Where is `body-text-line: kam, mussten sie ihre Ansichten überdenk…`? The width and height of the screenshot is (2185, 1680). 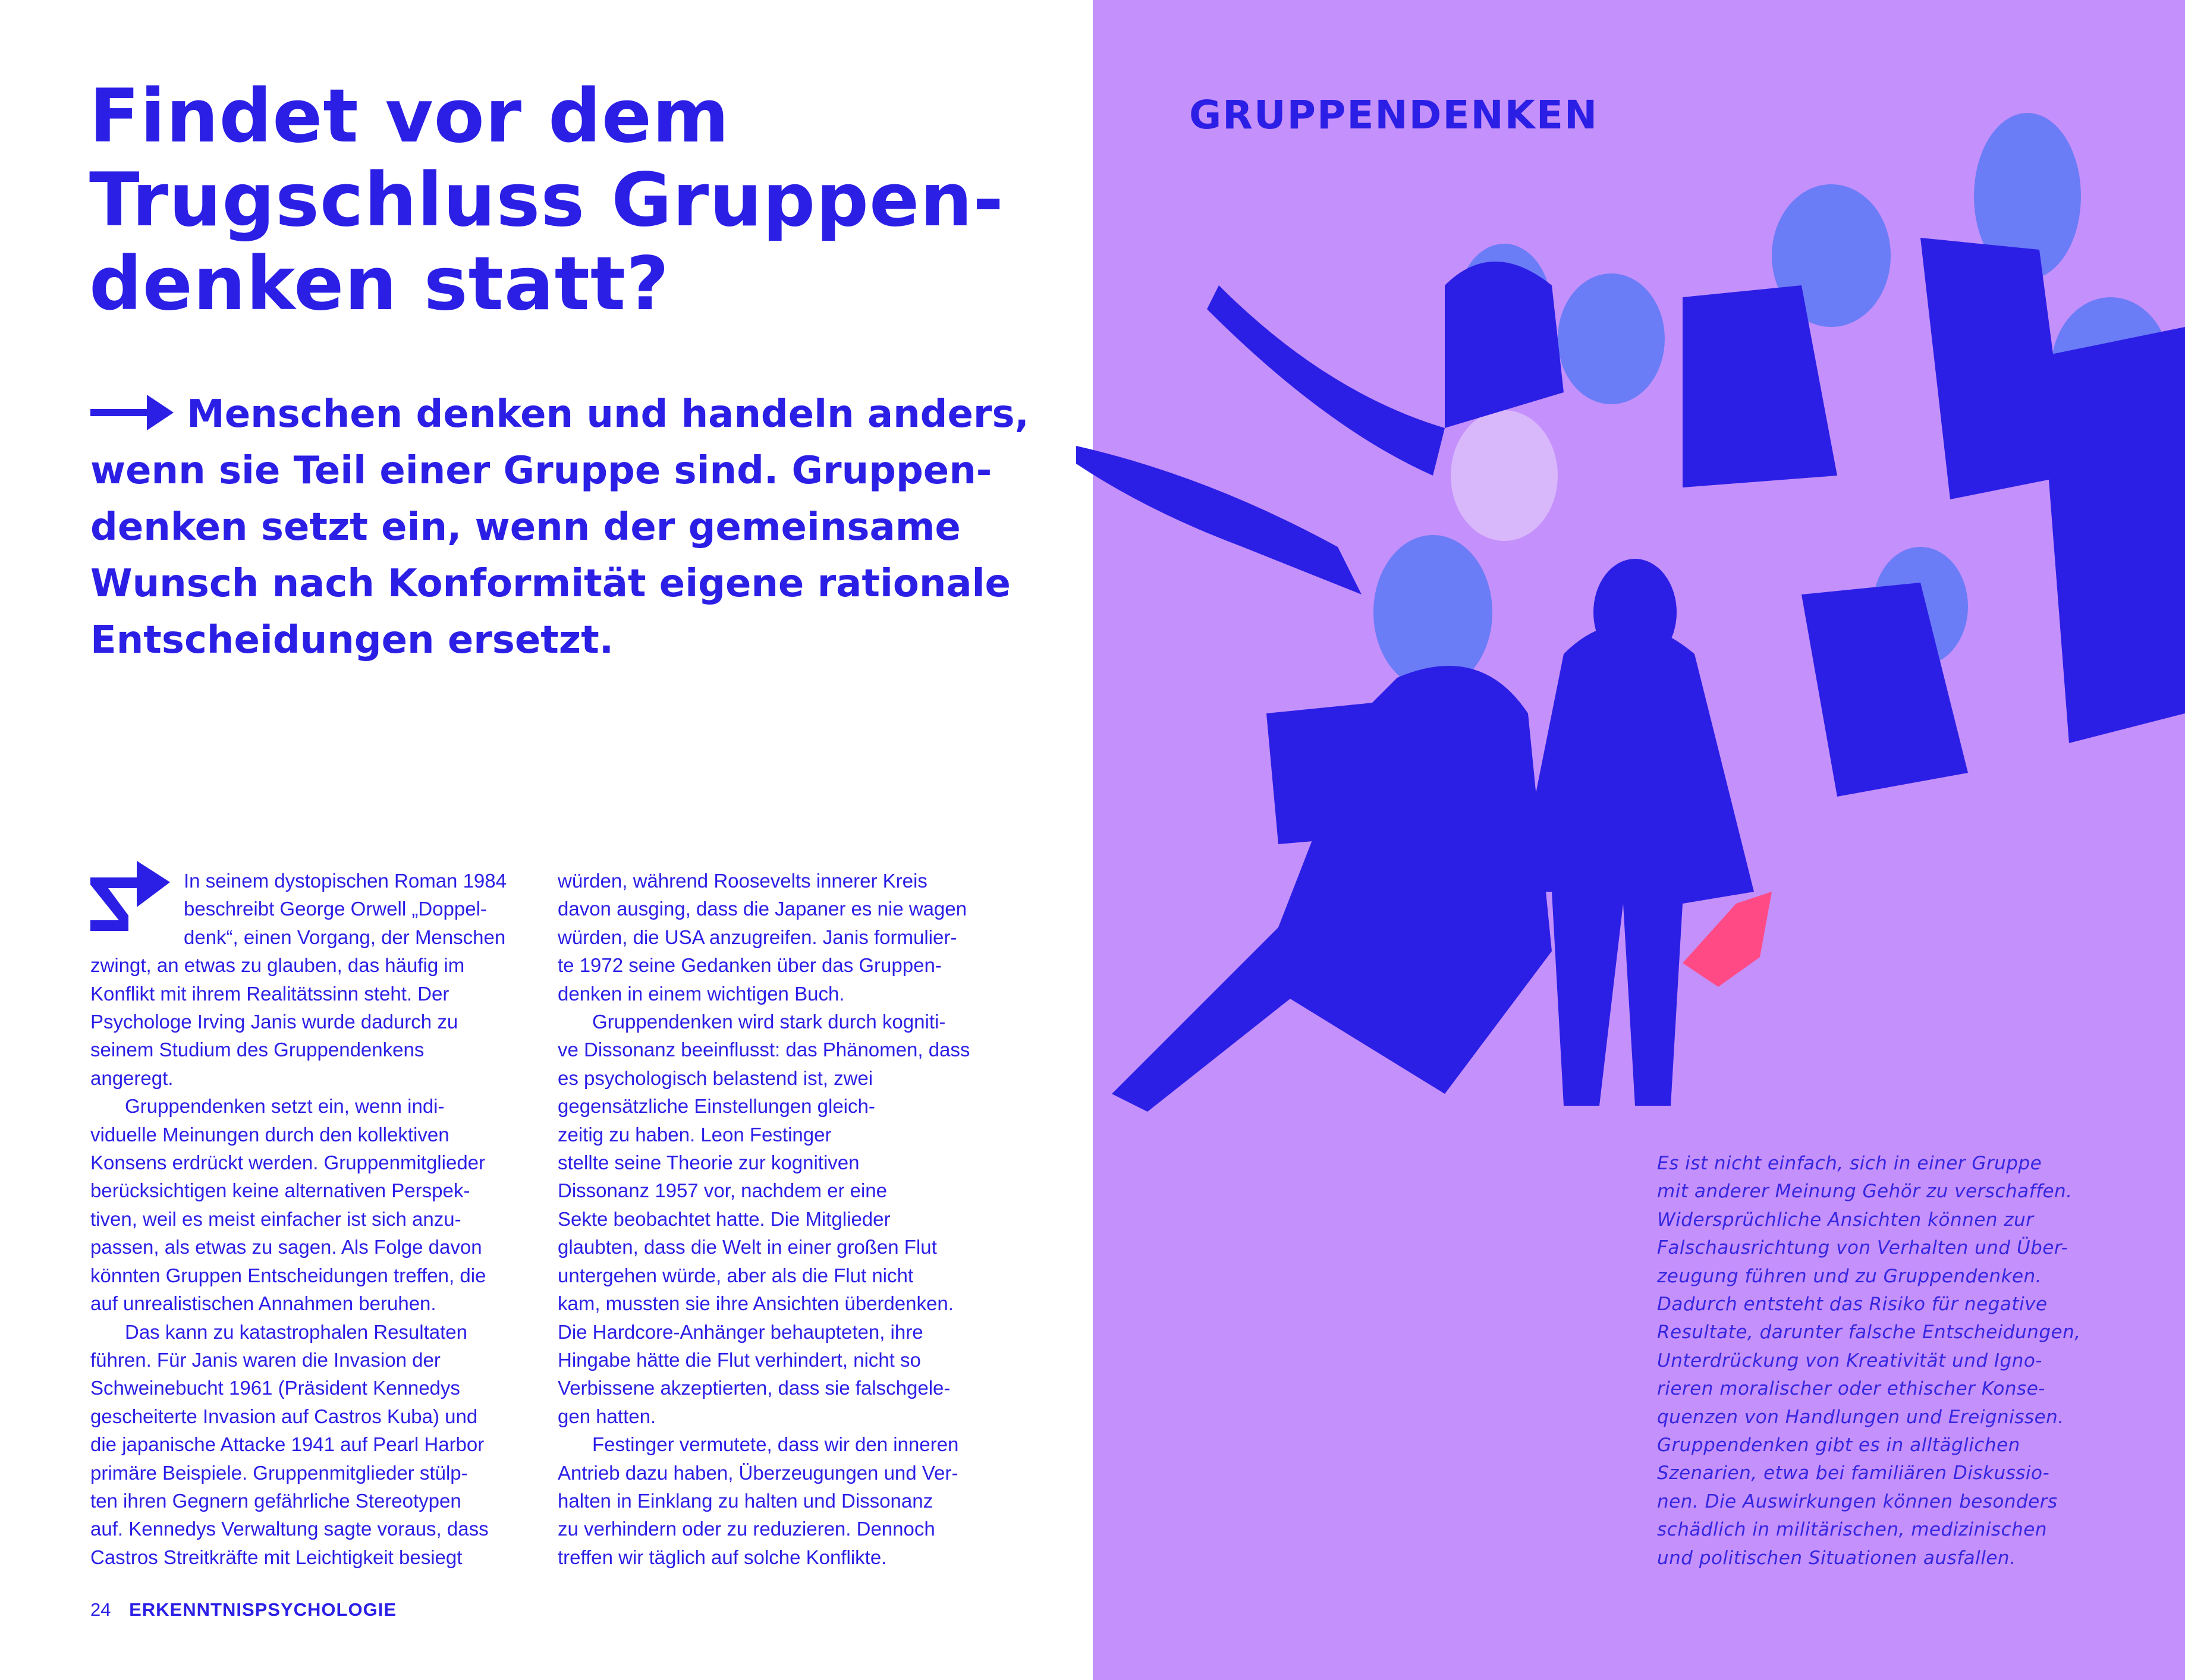
body-text-line: kam, mussten sie ihre Ansichten überdenk… is located at coordinates (756, 1303).